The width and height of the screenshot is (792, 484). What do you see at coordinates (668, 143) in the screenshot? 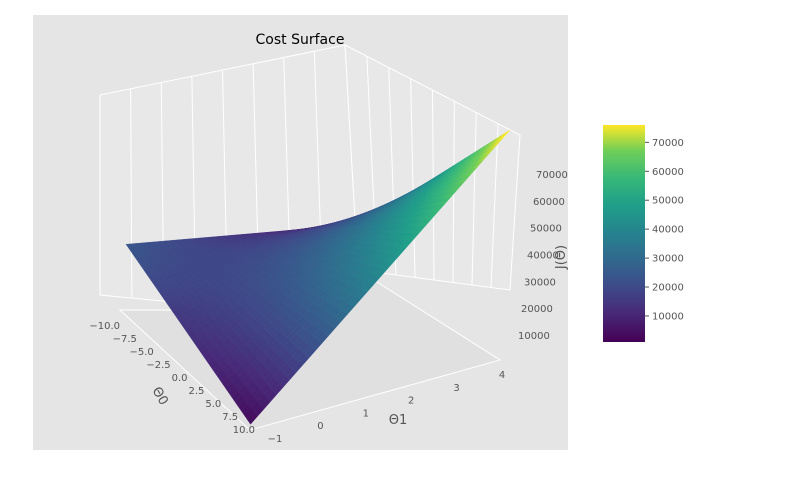
I see `colorbar-tick-label: 70000` at bounding box center [668, 143].